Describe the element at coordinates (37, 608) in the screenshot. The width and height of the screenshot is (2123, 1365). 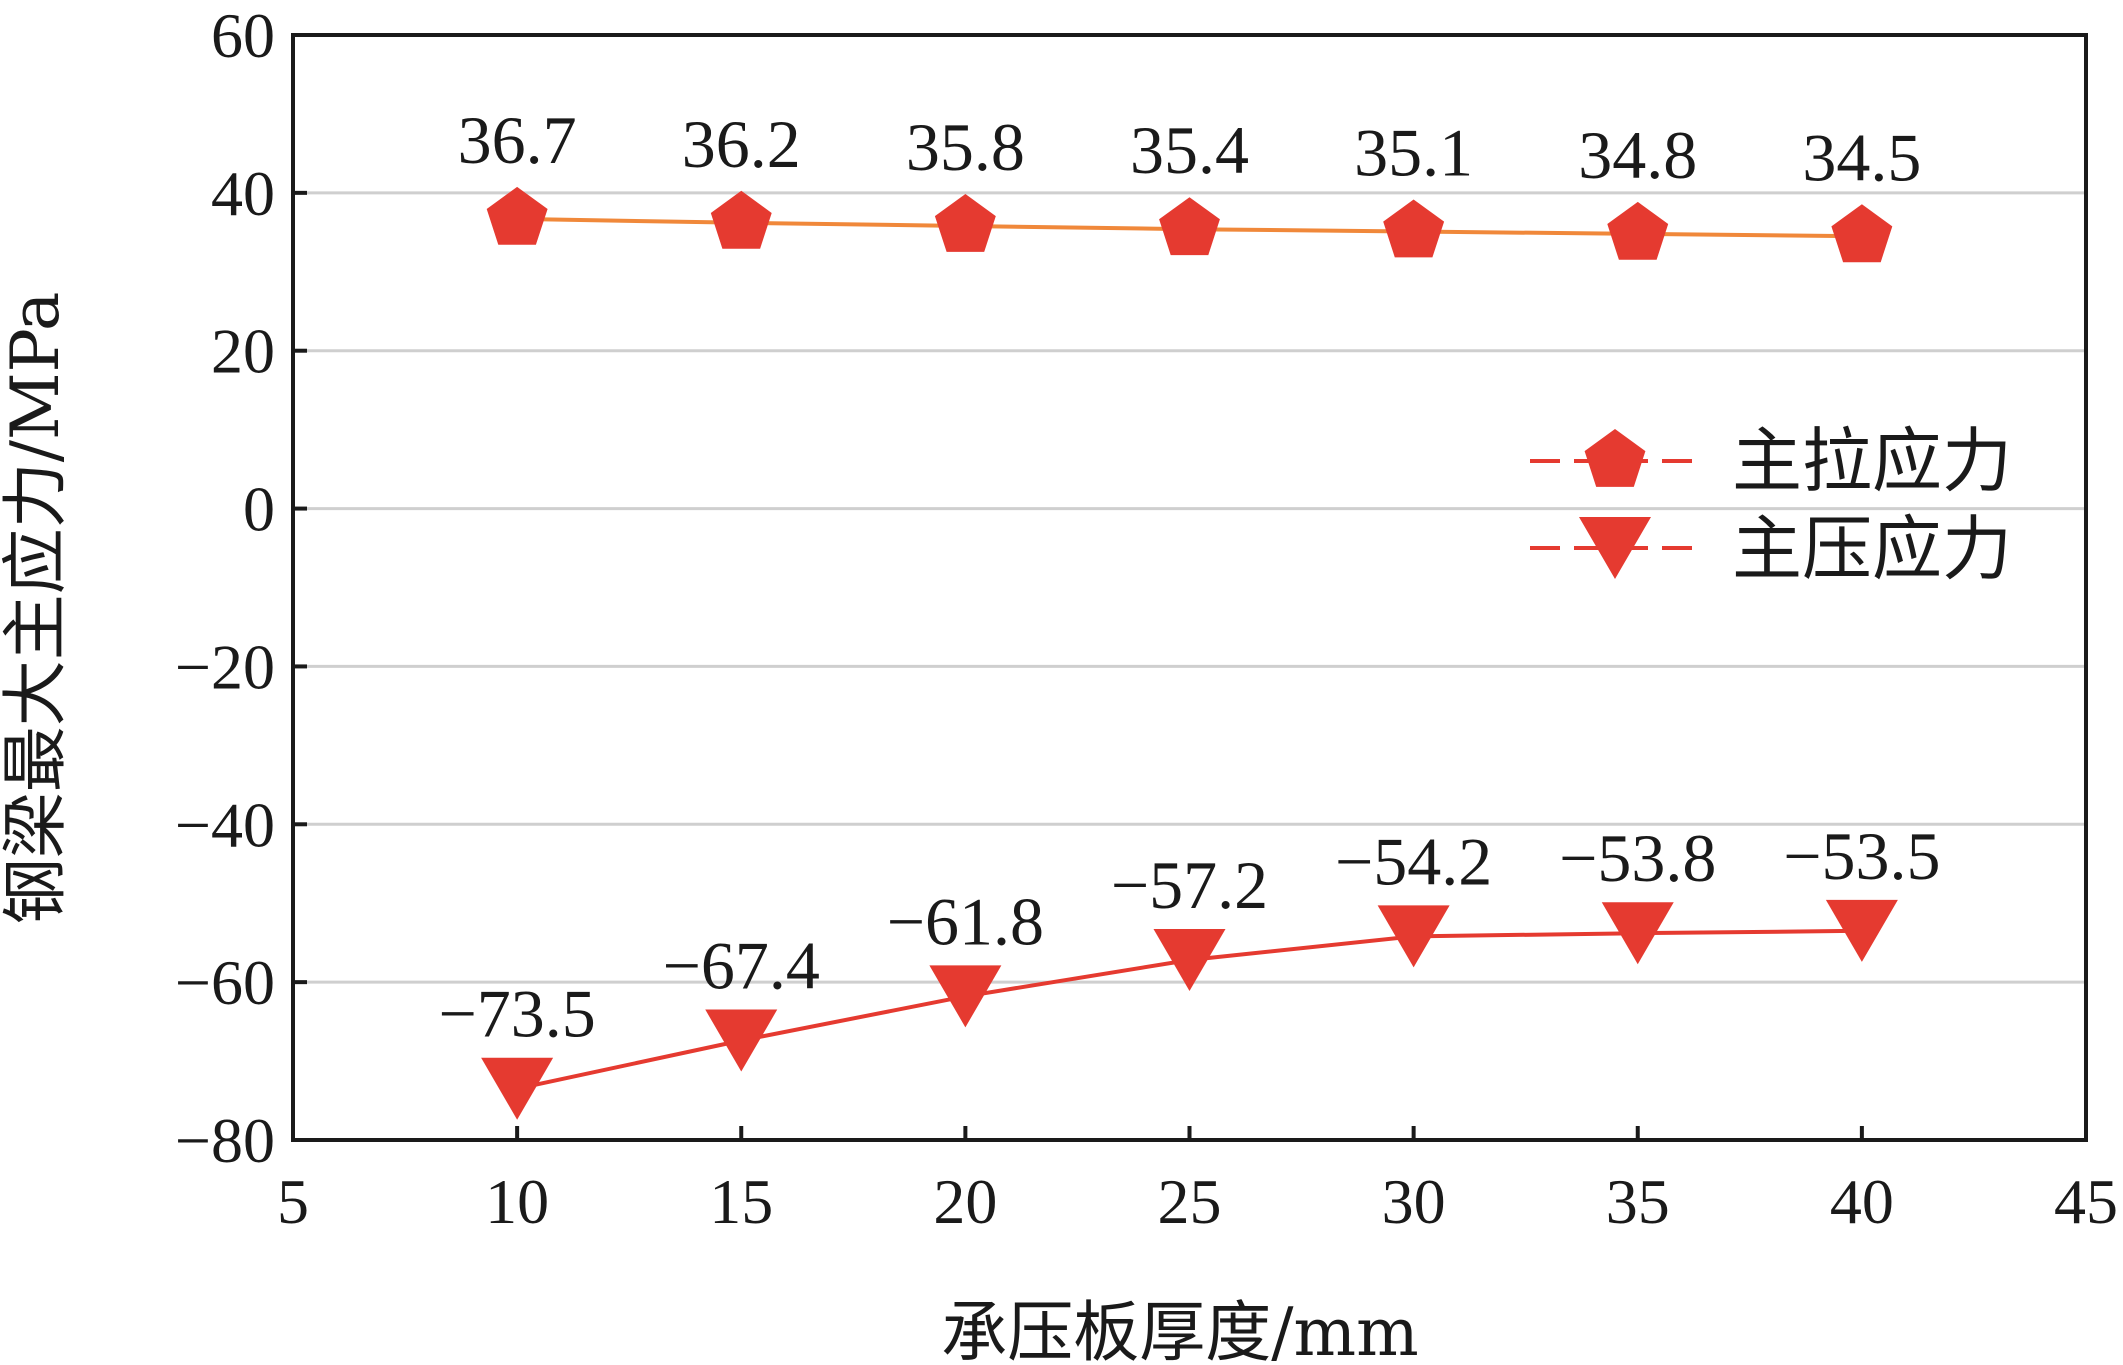
I see `y-axis-title: 钢梁最大主应力/MPa` at that location.